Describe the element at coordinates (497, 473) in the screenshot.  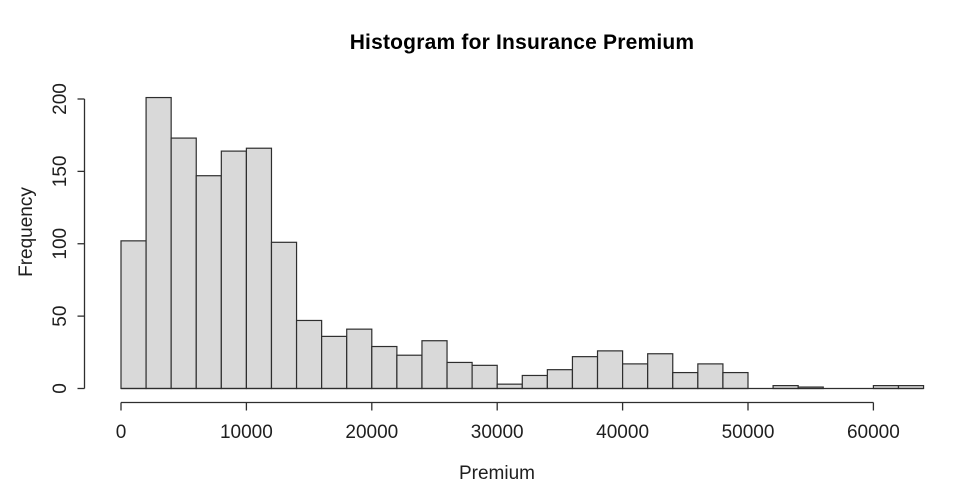
I see `x-axis-label: Premium` at that location.